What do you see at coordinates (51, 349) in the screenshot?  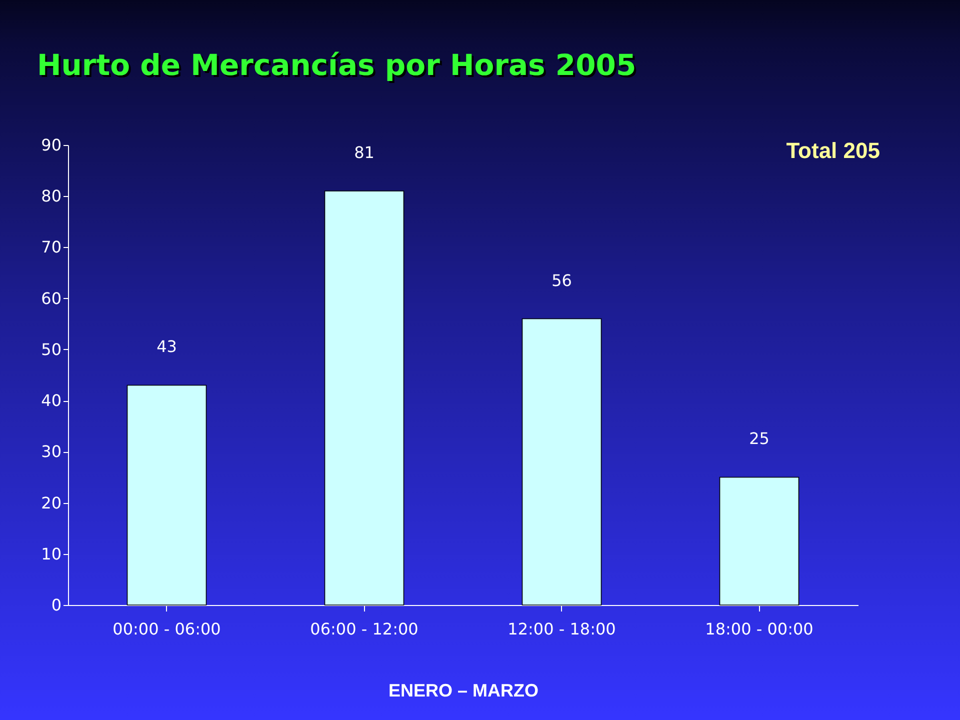 I see `y-tick-label: 50` at bounding box center [51, 349].